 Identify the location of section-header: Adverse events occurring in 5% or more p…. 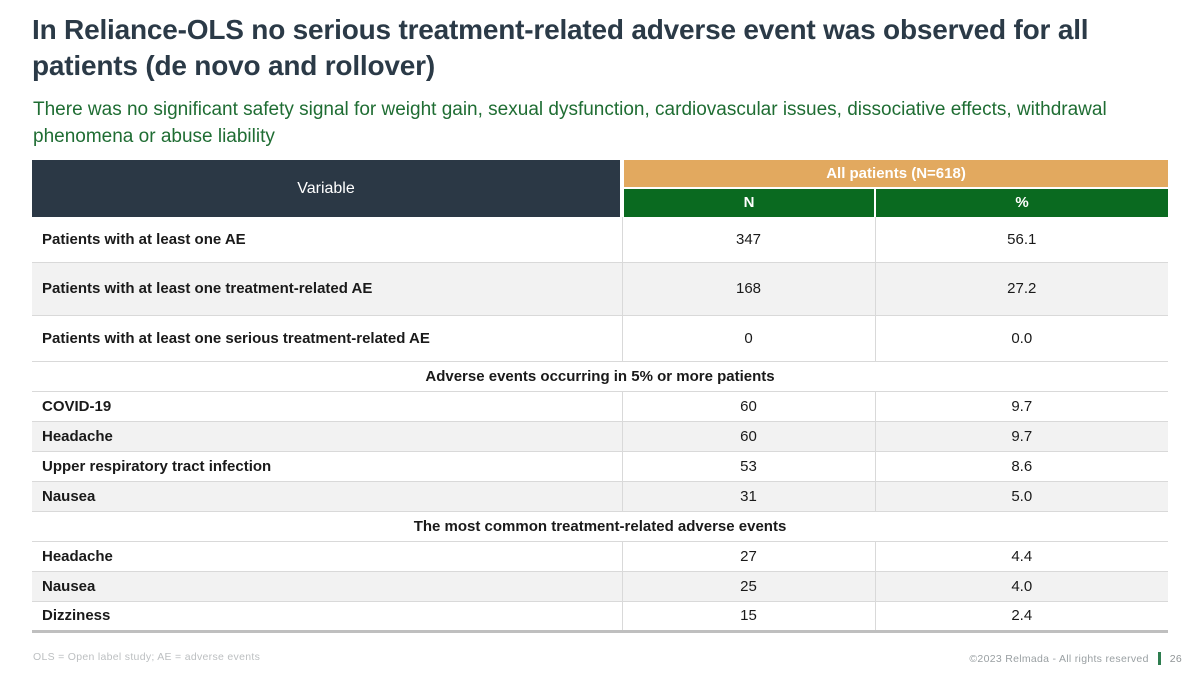
(600, 376).